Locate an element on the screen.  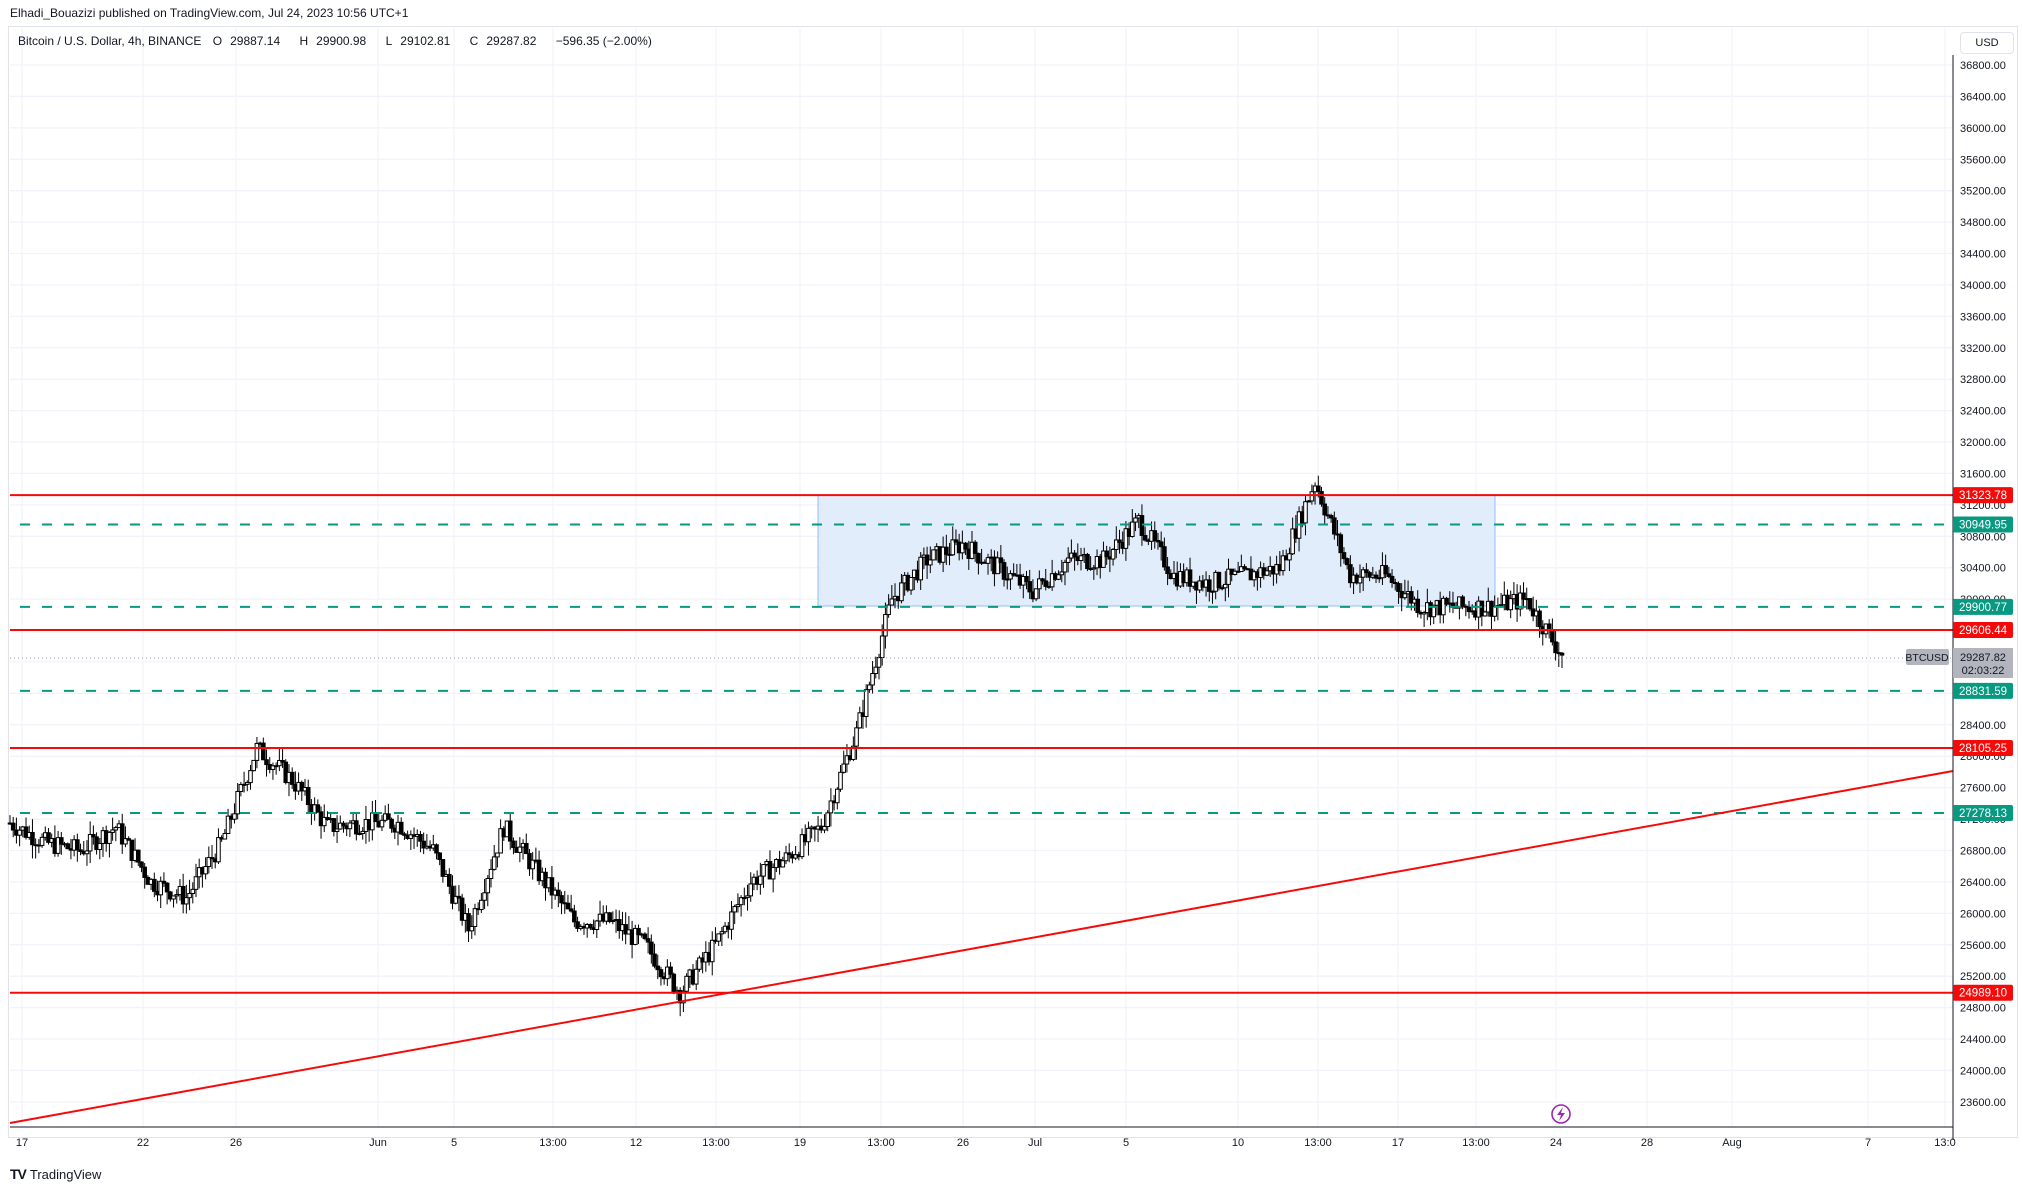
svg-text: BTCUSD is located at coordinates (1927, 658).